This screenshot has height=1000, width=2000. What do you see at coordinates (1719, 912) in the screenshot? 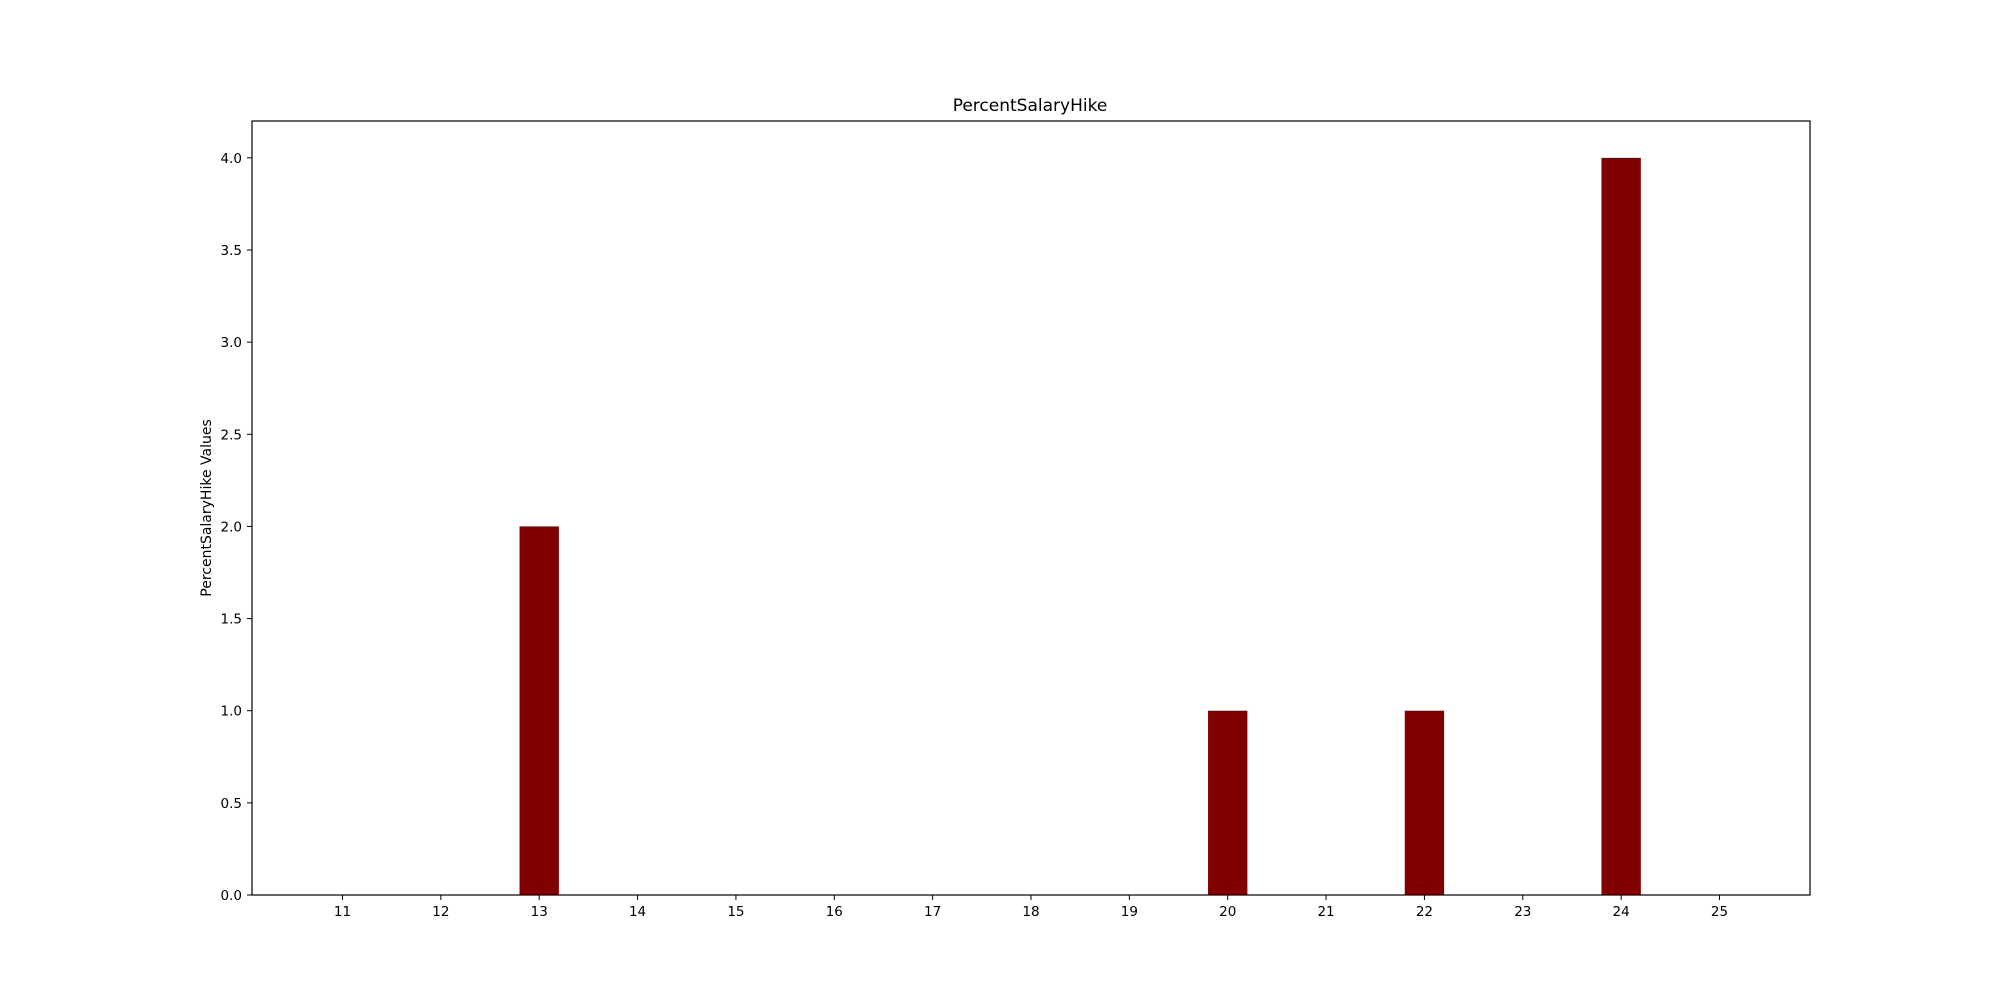
I see `x-tick-label: 25` at bounding box center [1719, 912].